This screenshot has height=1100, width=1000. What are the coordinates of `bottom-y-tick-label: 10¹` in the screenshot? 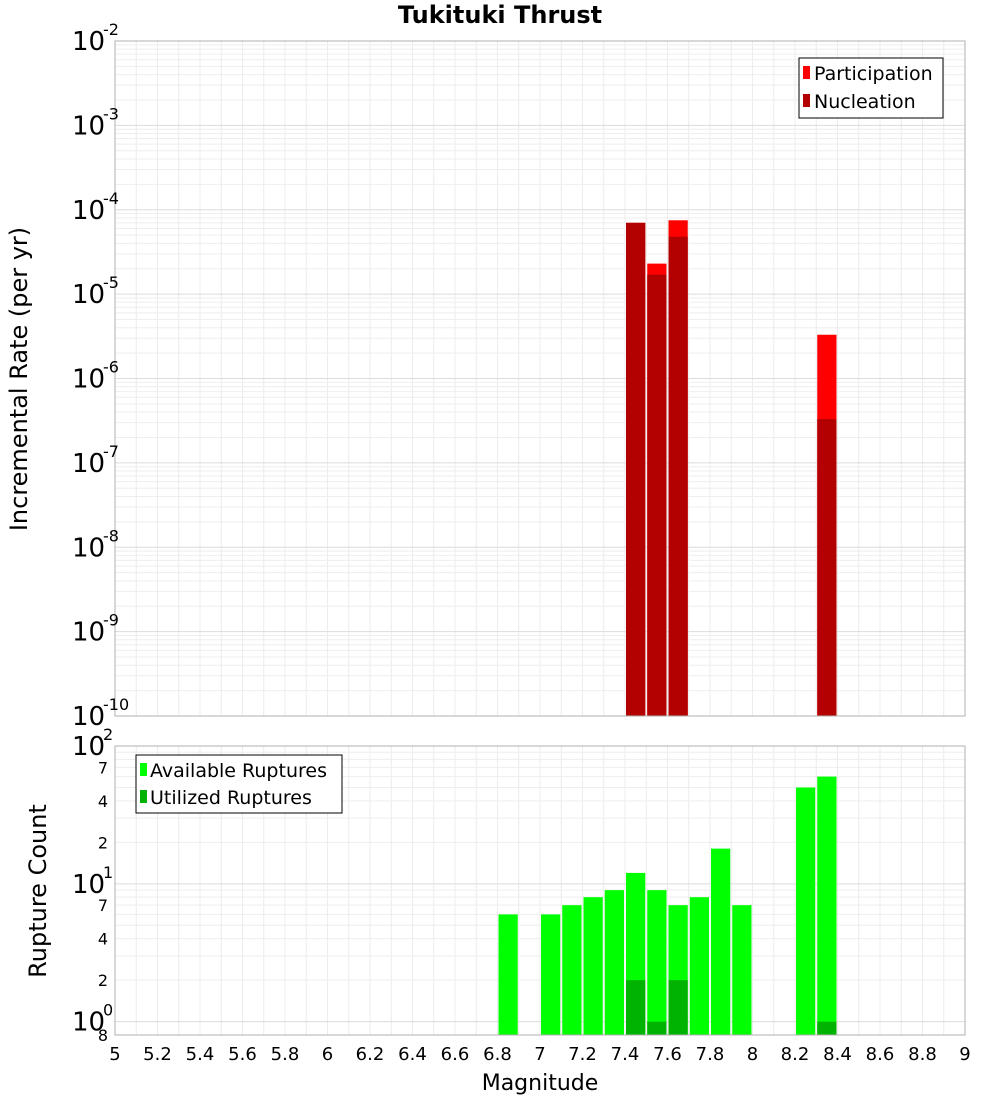 It's located at (92, 881).